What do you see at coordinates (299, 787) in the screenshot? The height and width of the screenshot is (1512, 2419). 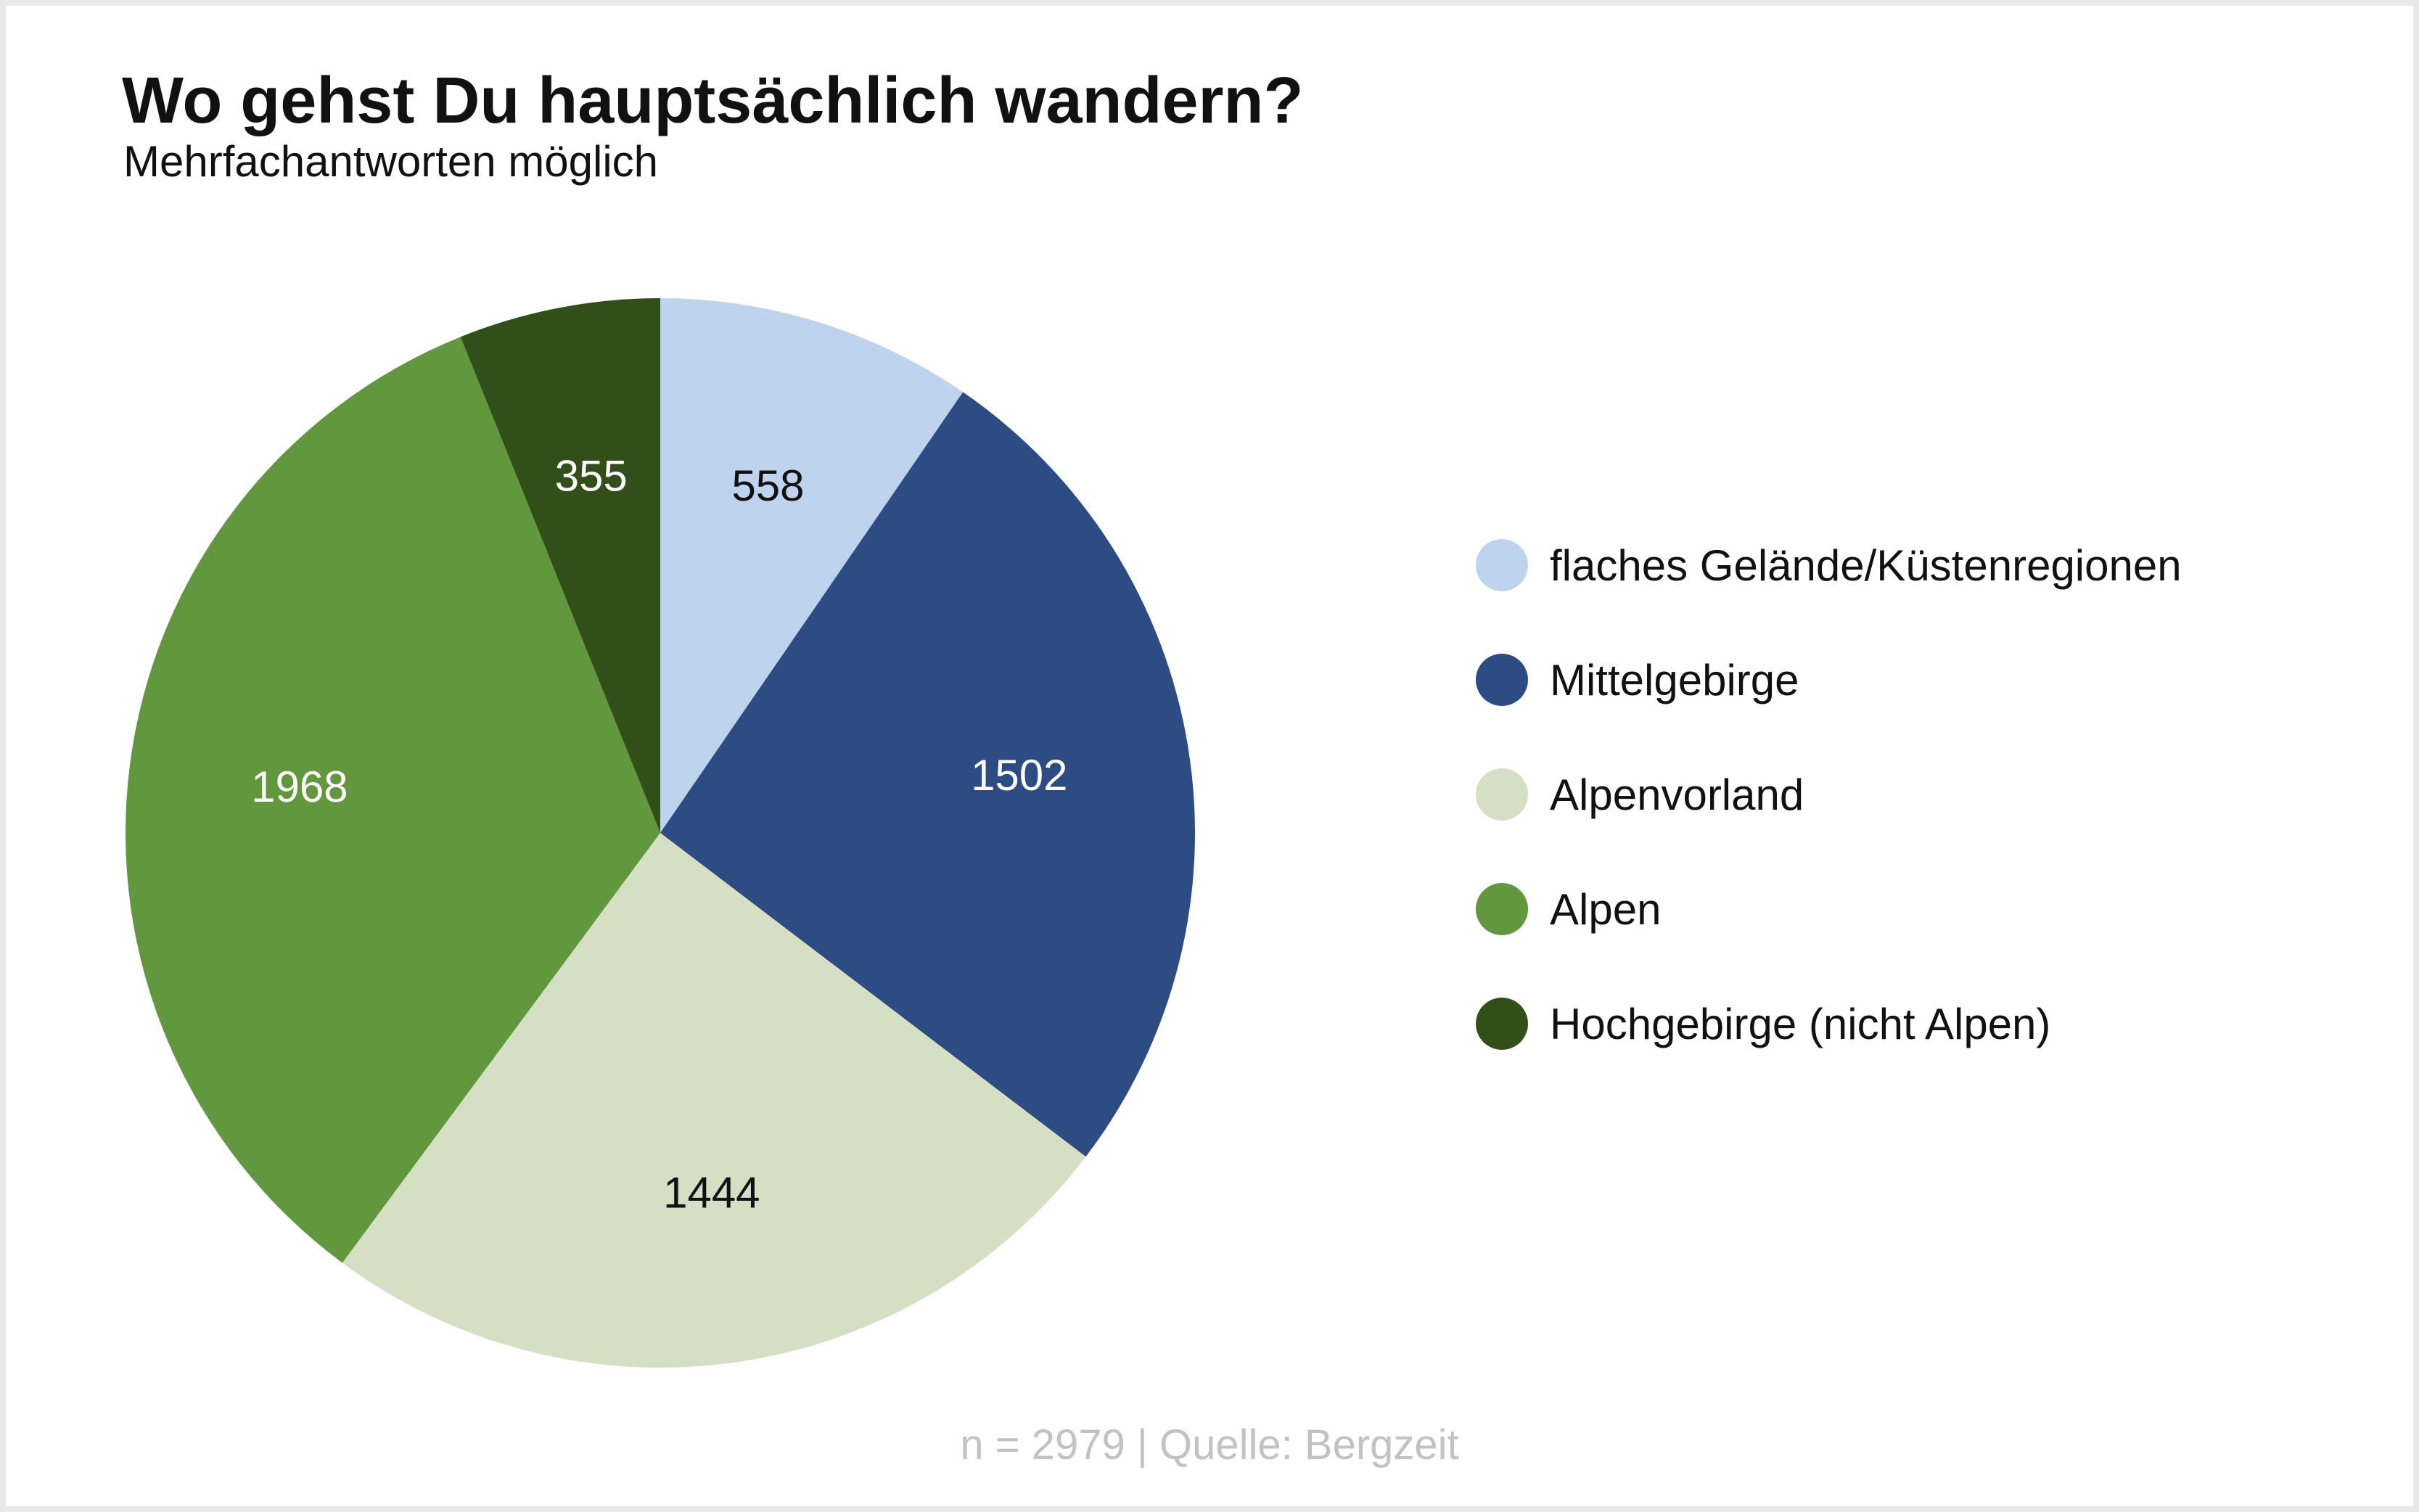 I see `pie-value-label-alpen: 1968` at bounding box center [299, 787].